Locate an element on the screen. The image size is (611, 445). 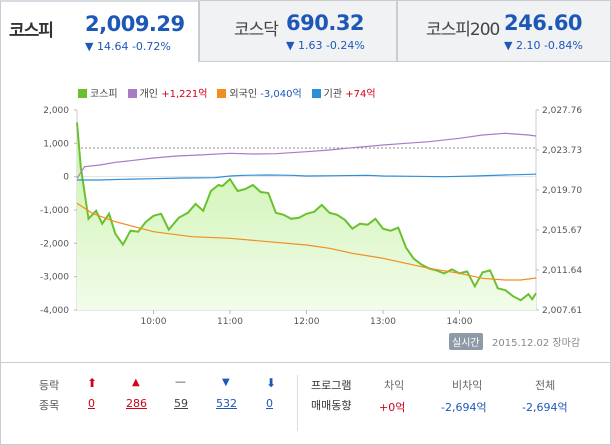
left-tick-label: -4,000 is located at coordinates (54, 311).